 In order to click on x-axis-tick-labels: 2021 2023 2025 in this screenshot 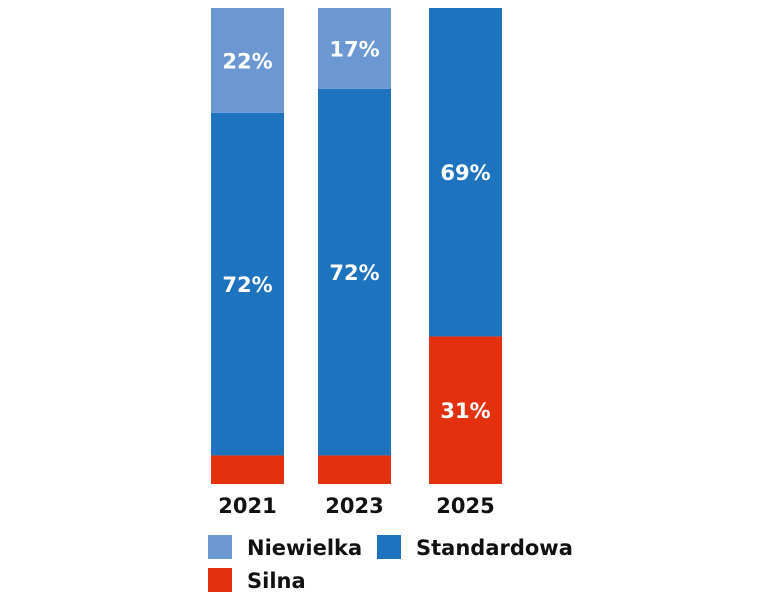, I will do `click(356, 506)`.